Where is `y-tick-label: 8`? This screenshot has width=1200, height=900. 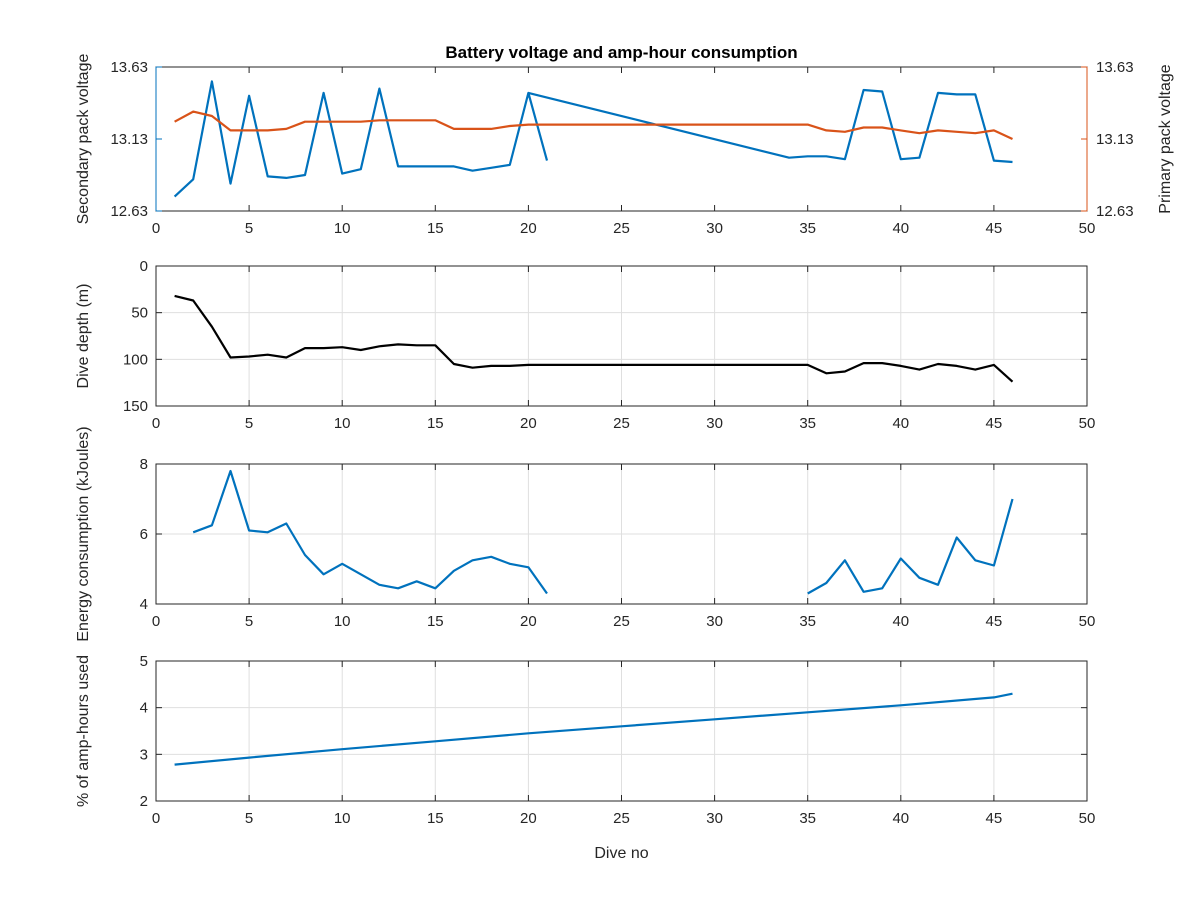 y-tick-label: 8 is located at coordinates (144, 464).